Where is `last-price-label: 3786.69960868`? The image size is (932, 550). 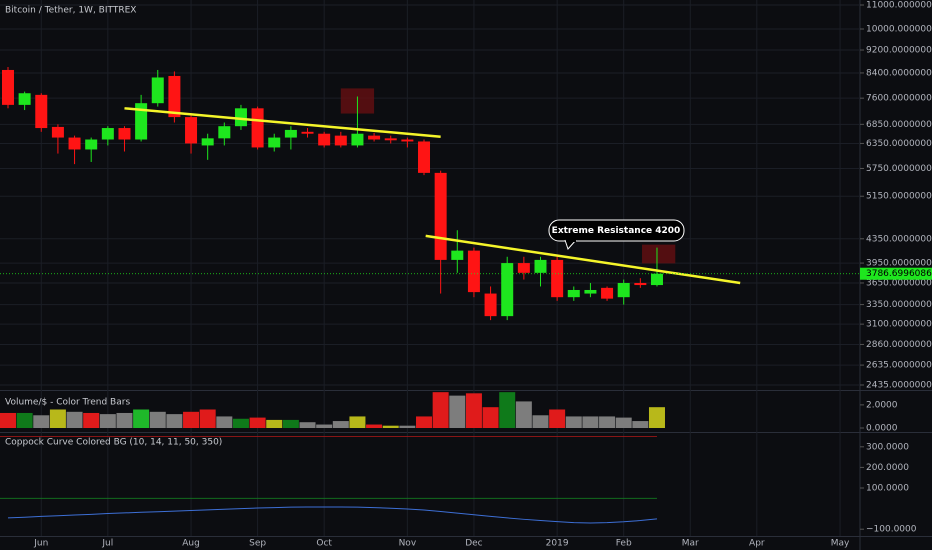
last-price-label: 3786.69960868 is located at coordinates (899, 274).